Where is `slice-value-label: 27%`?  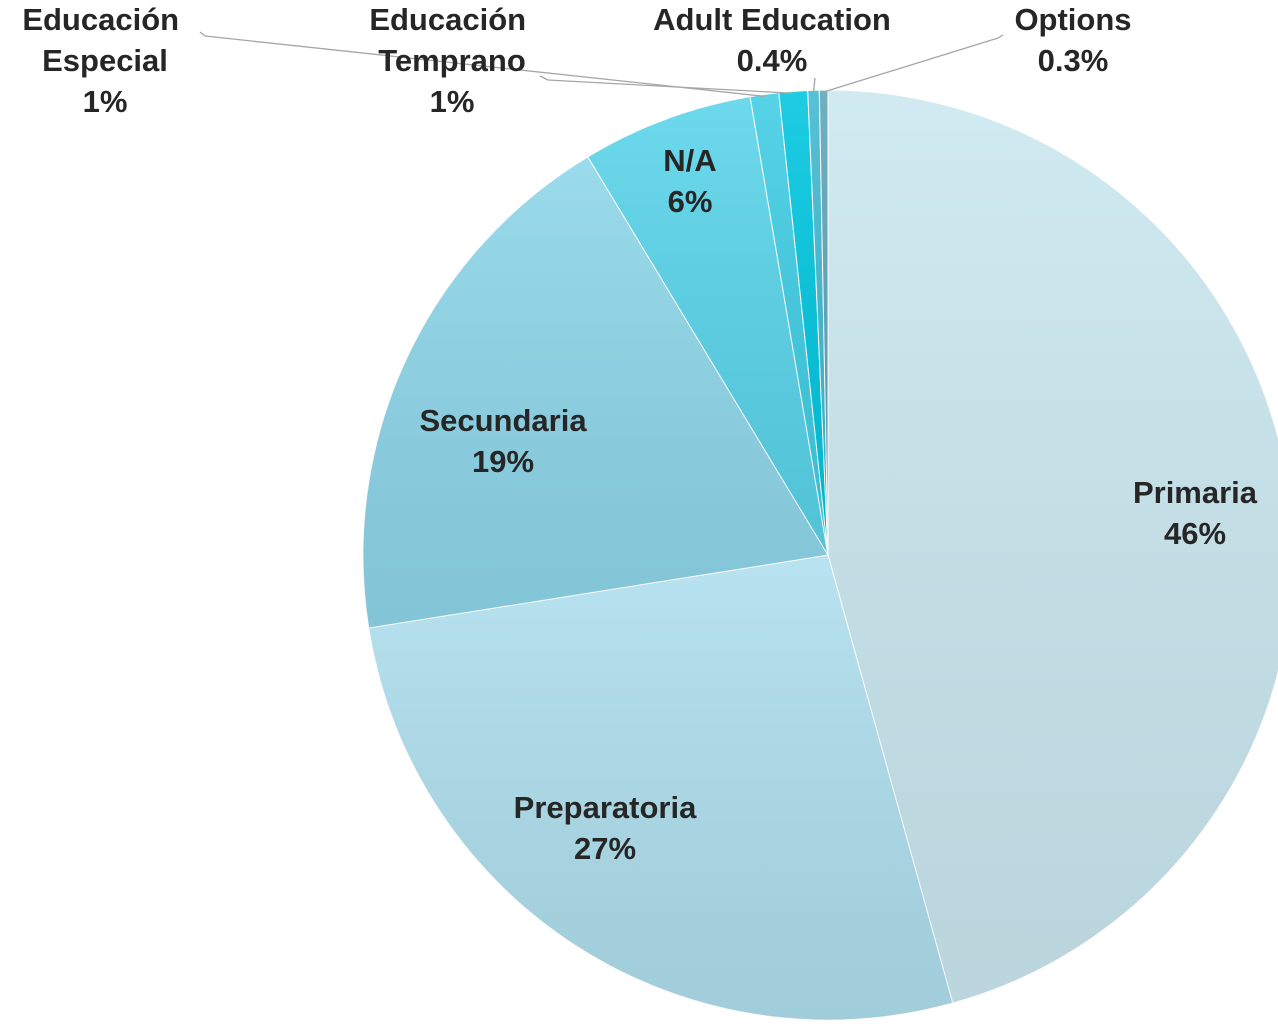 slice-value-label: 27% is located at coordinates (605, 848).